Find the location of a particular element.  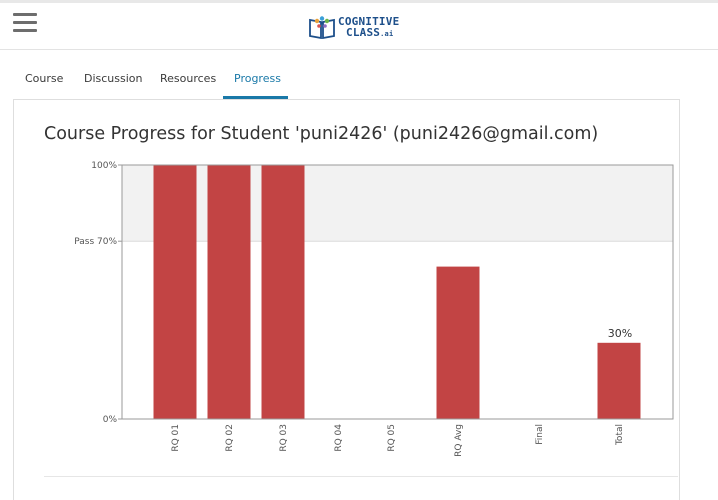

x-tick-label: RQ 03 is located at coordinates (284, 438).